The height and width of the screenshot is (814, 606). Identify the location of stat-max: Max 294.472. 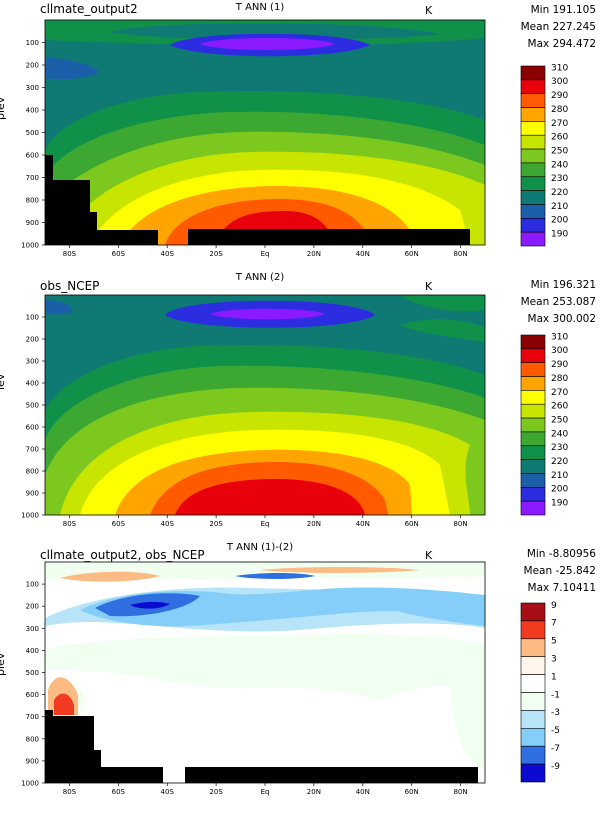
(561, 44).